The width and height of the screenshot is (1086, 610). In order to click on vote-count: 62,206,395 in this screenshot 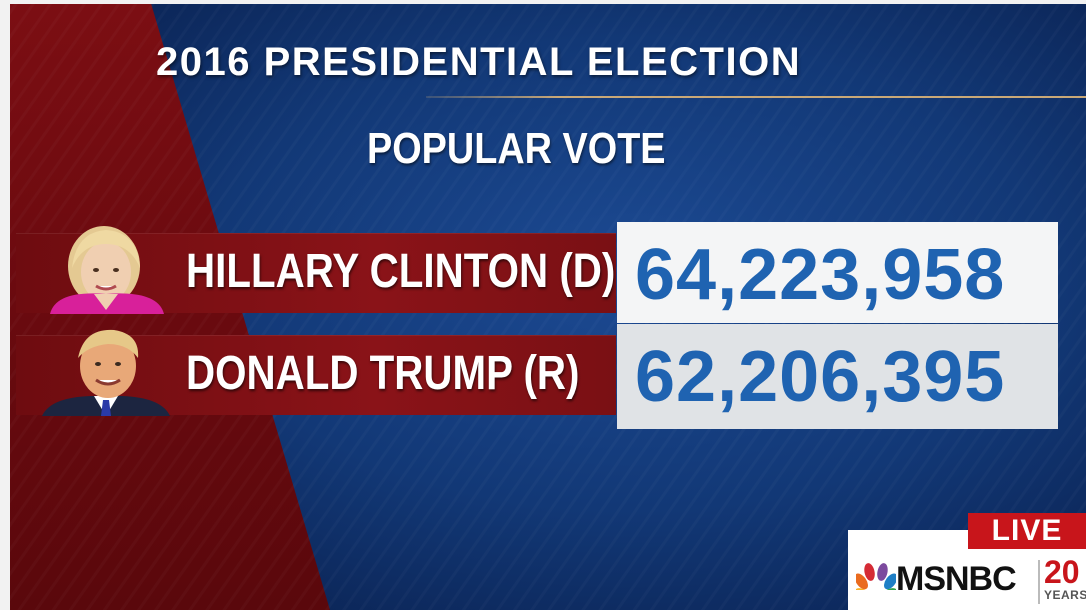, I will do `click(820, 377)`.